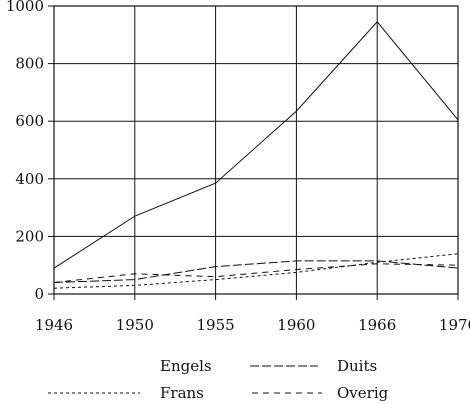 This screenshot has height=404, width=470. What do you see at coordinates (29, 121) in the screenshot?
I see `y-tick-label: 600` at bounding box center [29, 121].